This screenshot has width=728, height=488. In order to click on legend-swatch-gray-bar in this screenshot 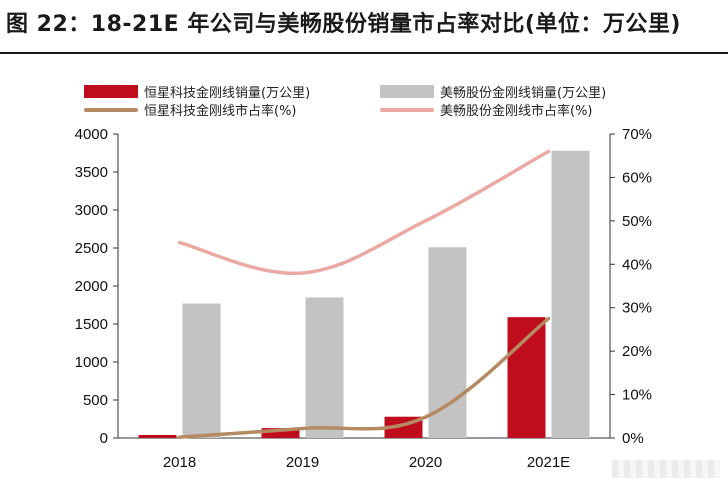, I will do `click(407, 91)`.